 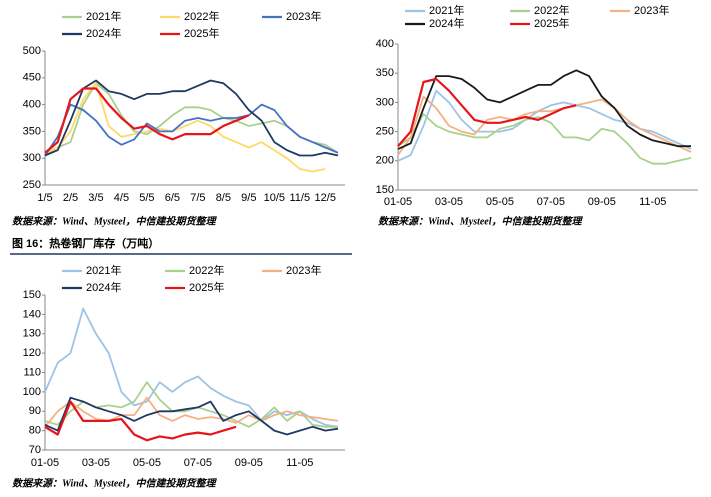 I want to click on x-tick-label: 5/5, so click(x=146, y=198).